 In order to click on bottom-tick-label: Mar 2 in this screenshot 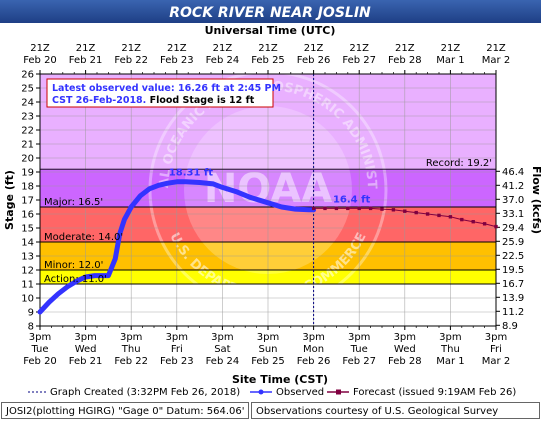, I will do `click(496, 361)`.